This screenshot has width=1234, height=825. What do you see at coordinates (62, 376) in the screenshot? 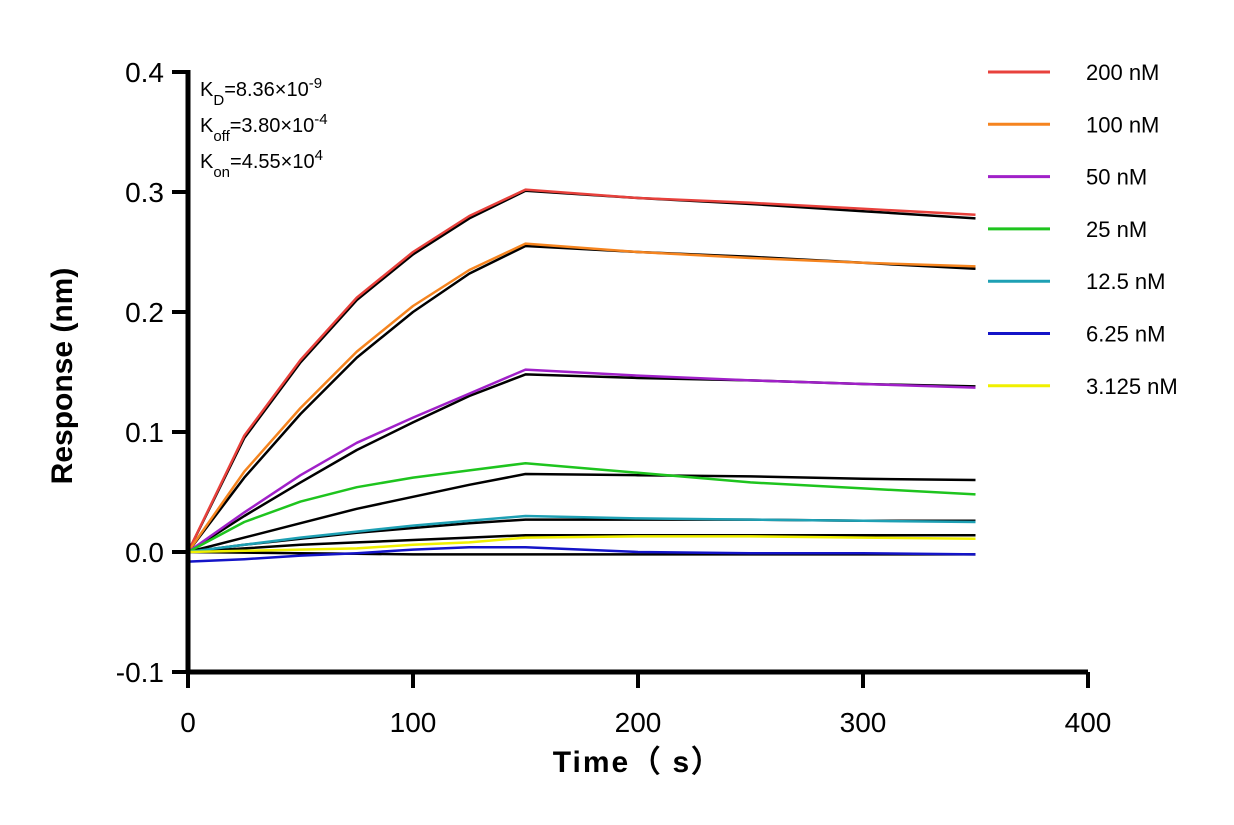
I see `y-axis-title: Response (nm)` at bounding box center [62, 376].